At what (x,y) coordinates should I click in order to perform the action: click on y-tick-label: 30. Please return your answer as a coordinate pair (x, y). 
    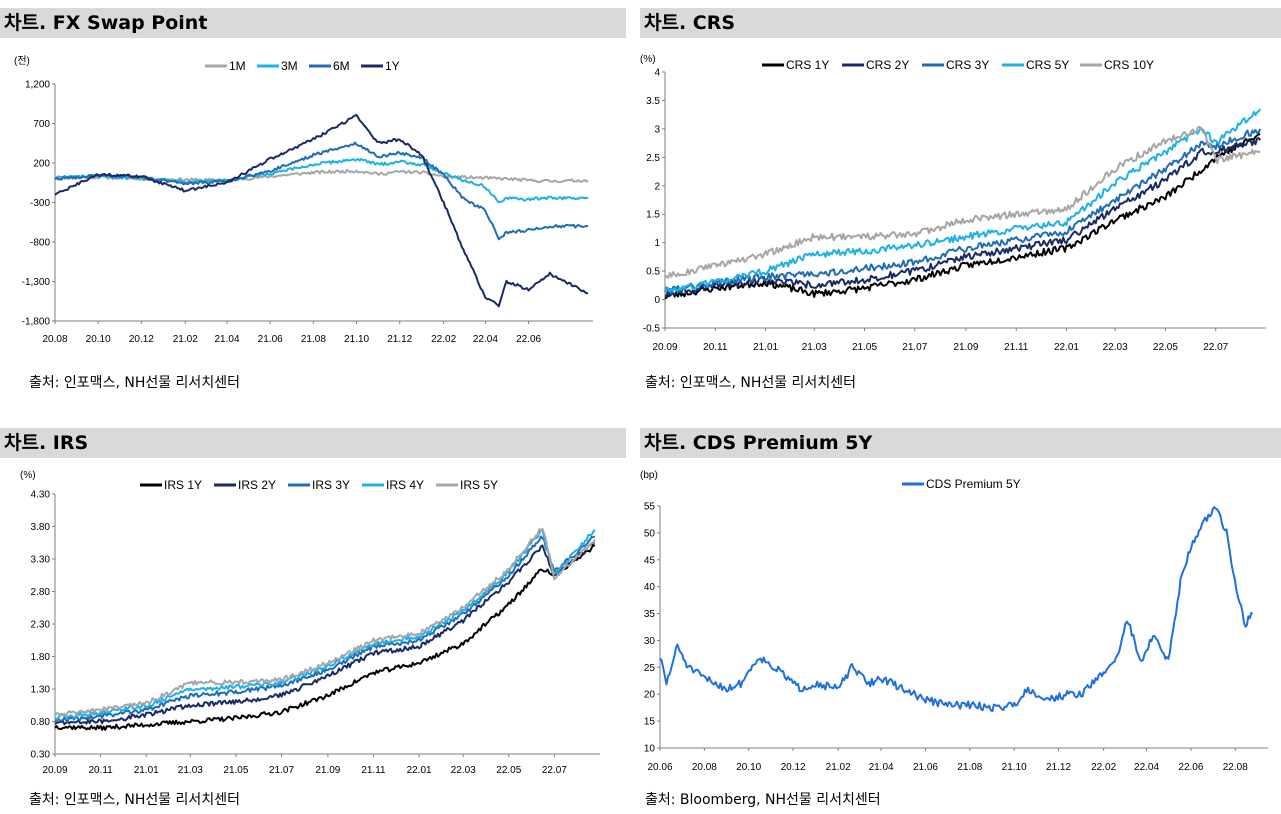
    Looking at the image, I should click on (650, 641).